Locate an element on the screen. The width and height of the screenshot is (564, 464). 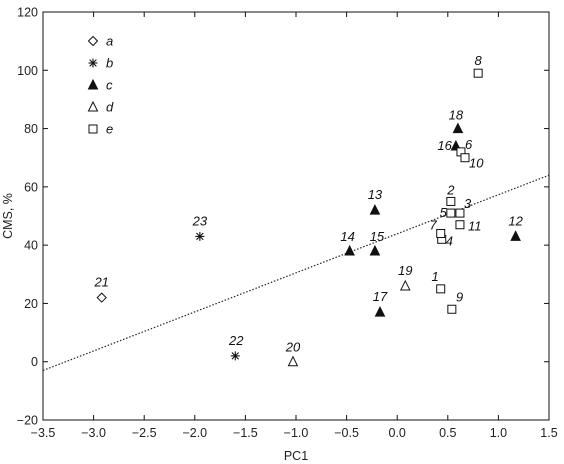
point-label: 18 is located at coordinates (456, 115).